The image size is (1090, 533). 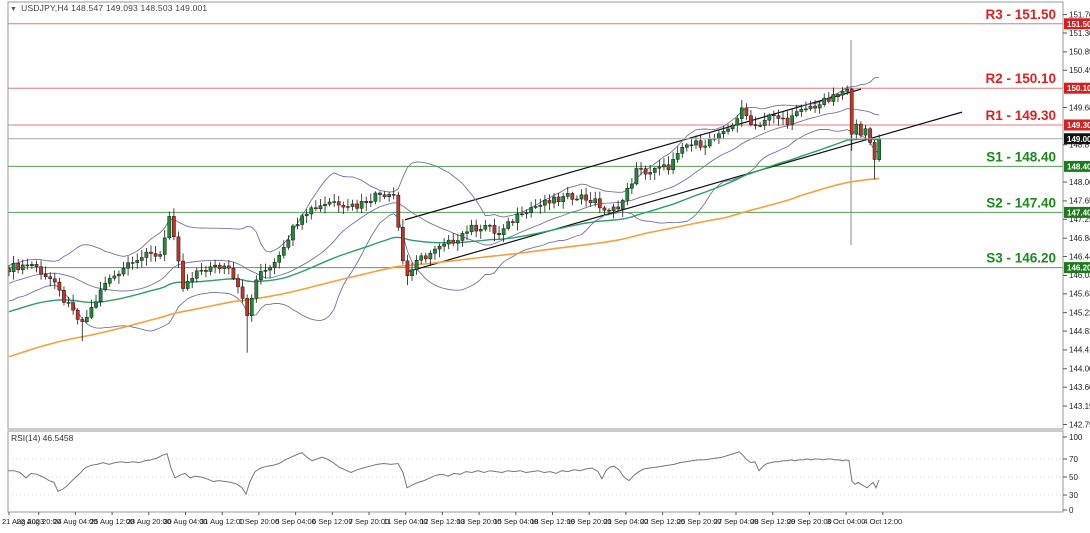 I want to click on rsi-axis-label: 100, so click(x=1076, y=437).